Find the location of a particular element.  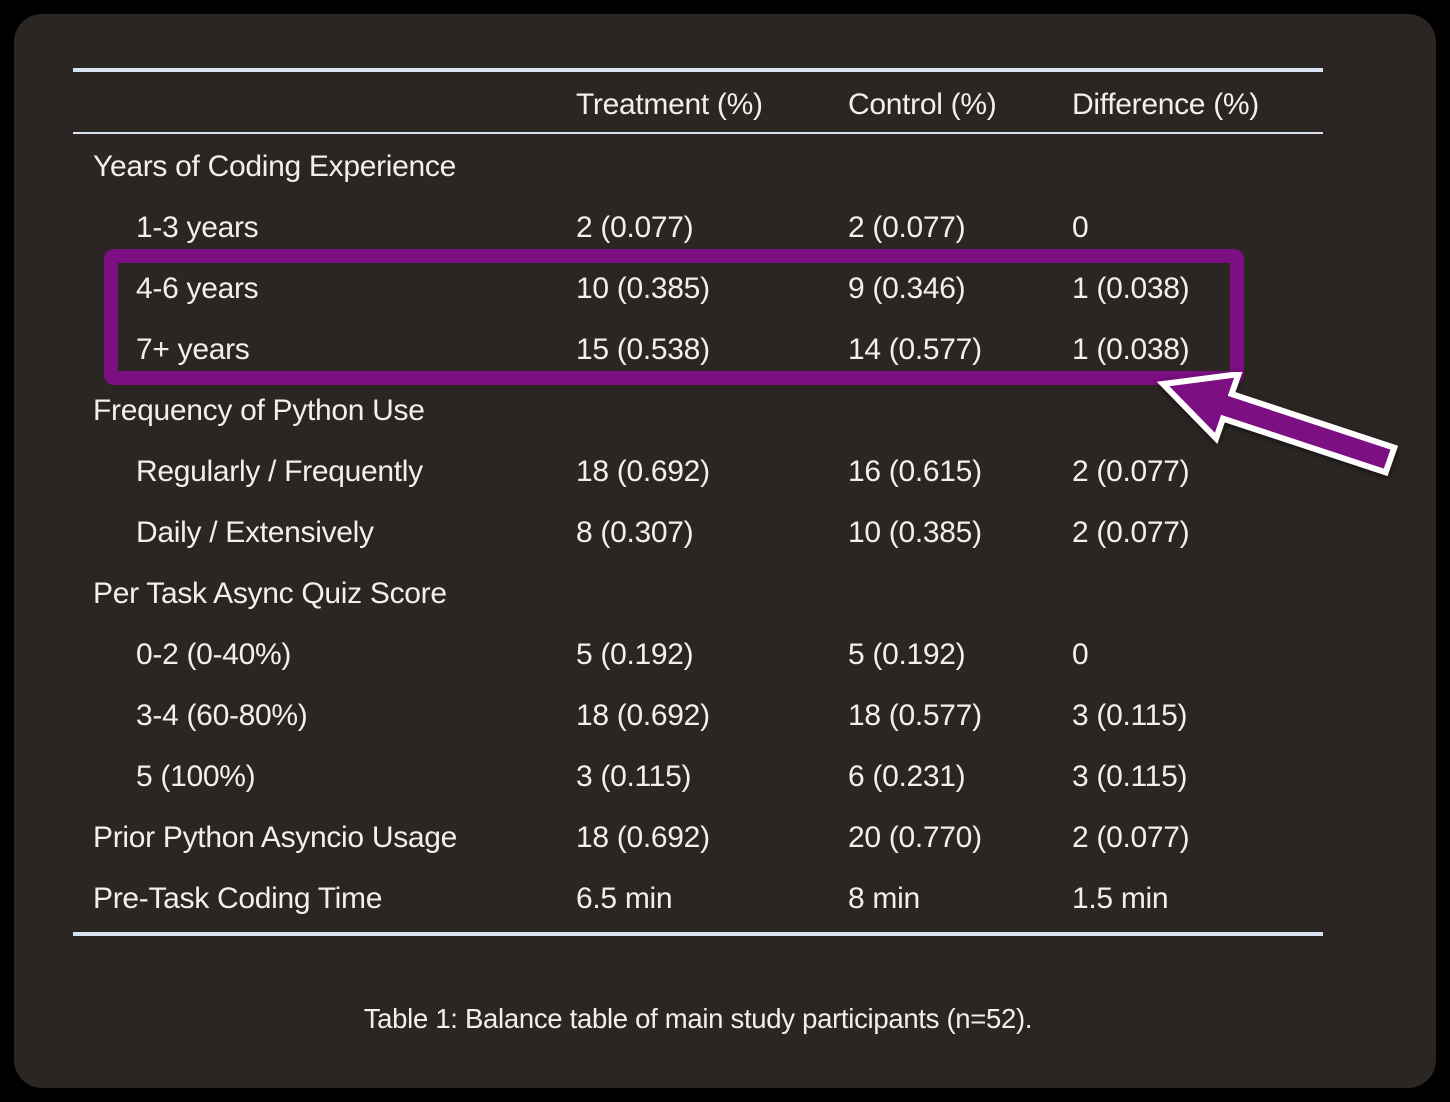

header-control: Control (%) is located at coordinates (922, 104).